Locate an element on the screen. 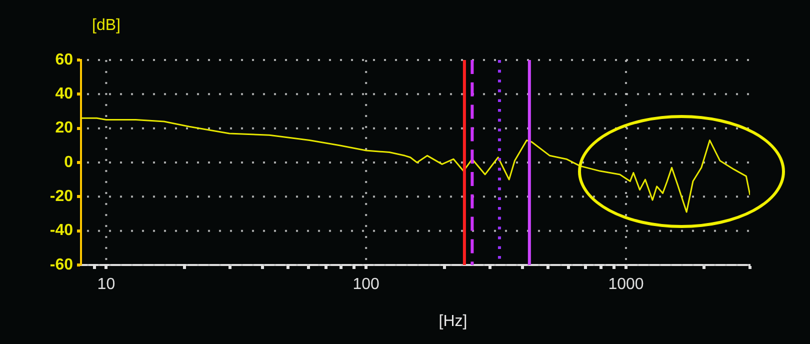  x-axis-title: [Hz] is located at coordinates (453, 321).